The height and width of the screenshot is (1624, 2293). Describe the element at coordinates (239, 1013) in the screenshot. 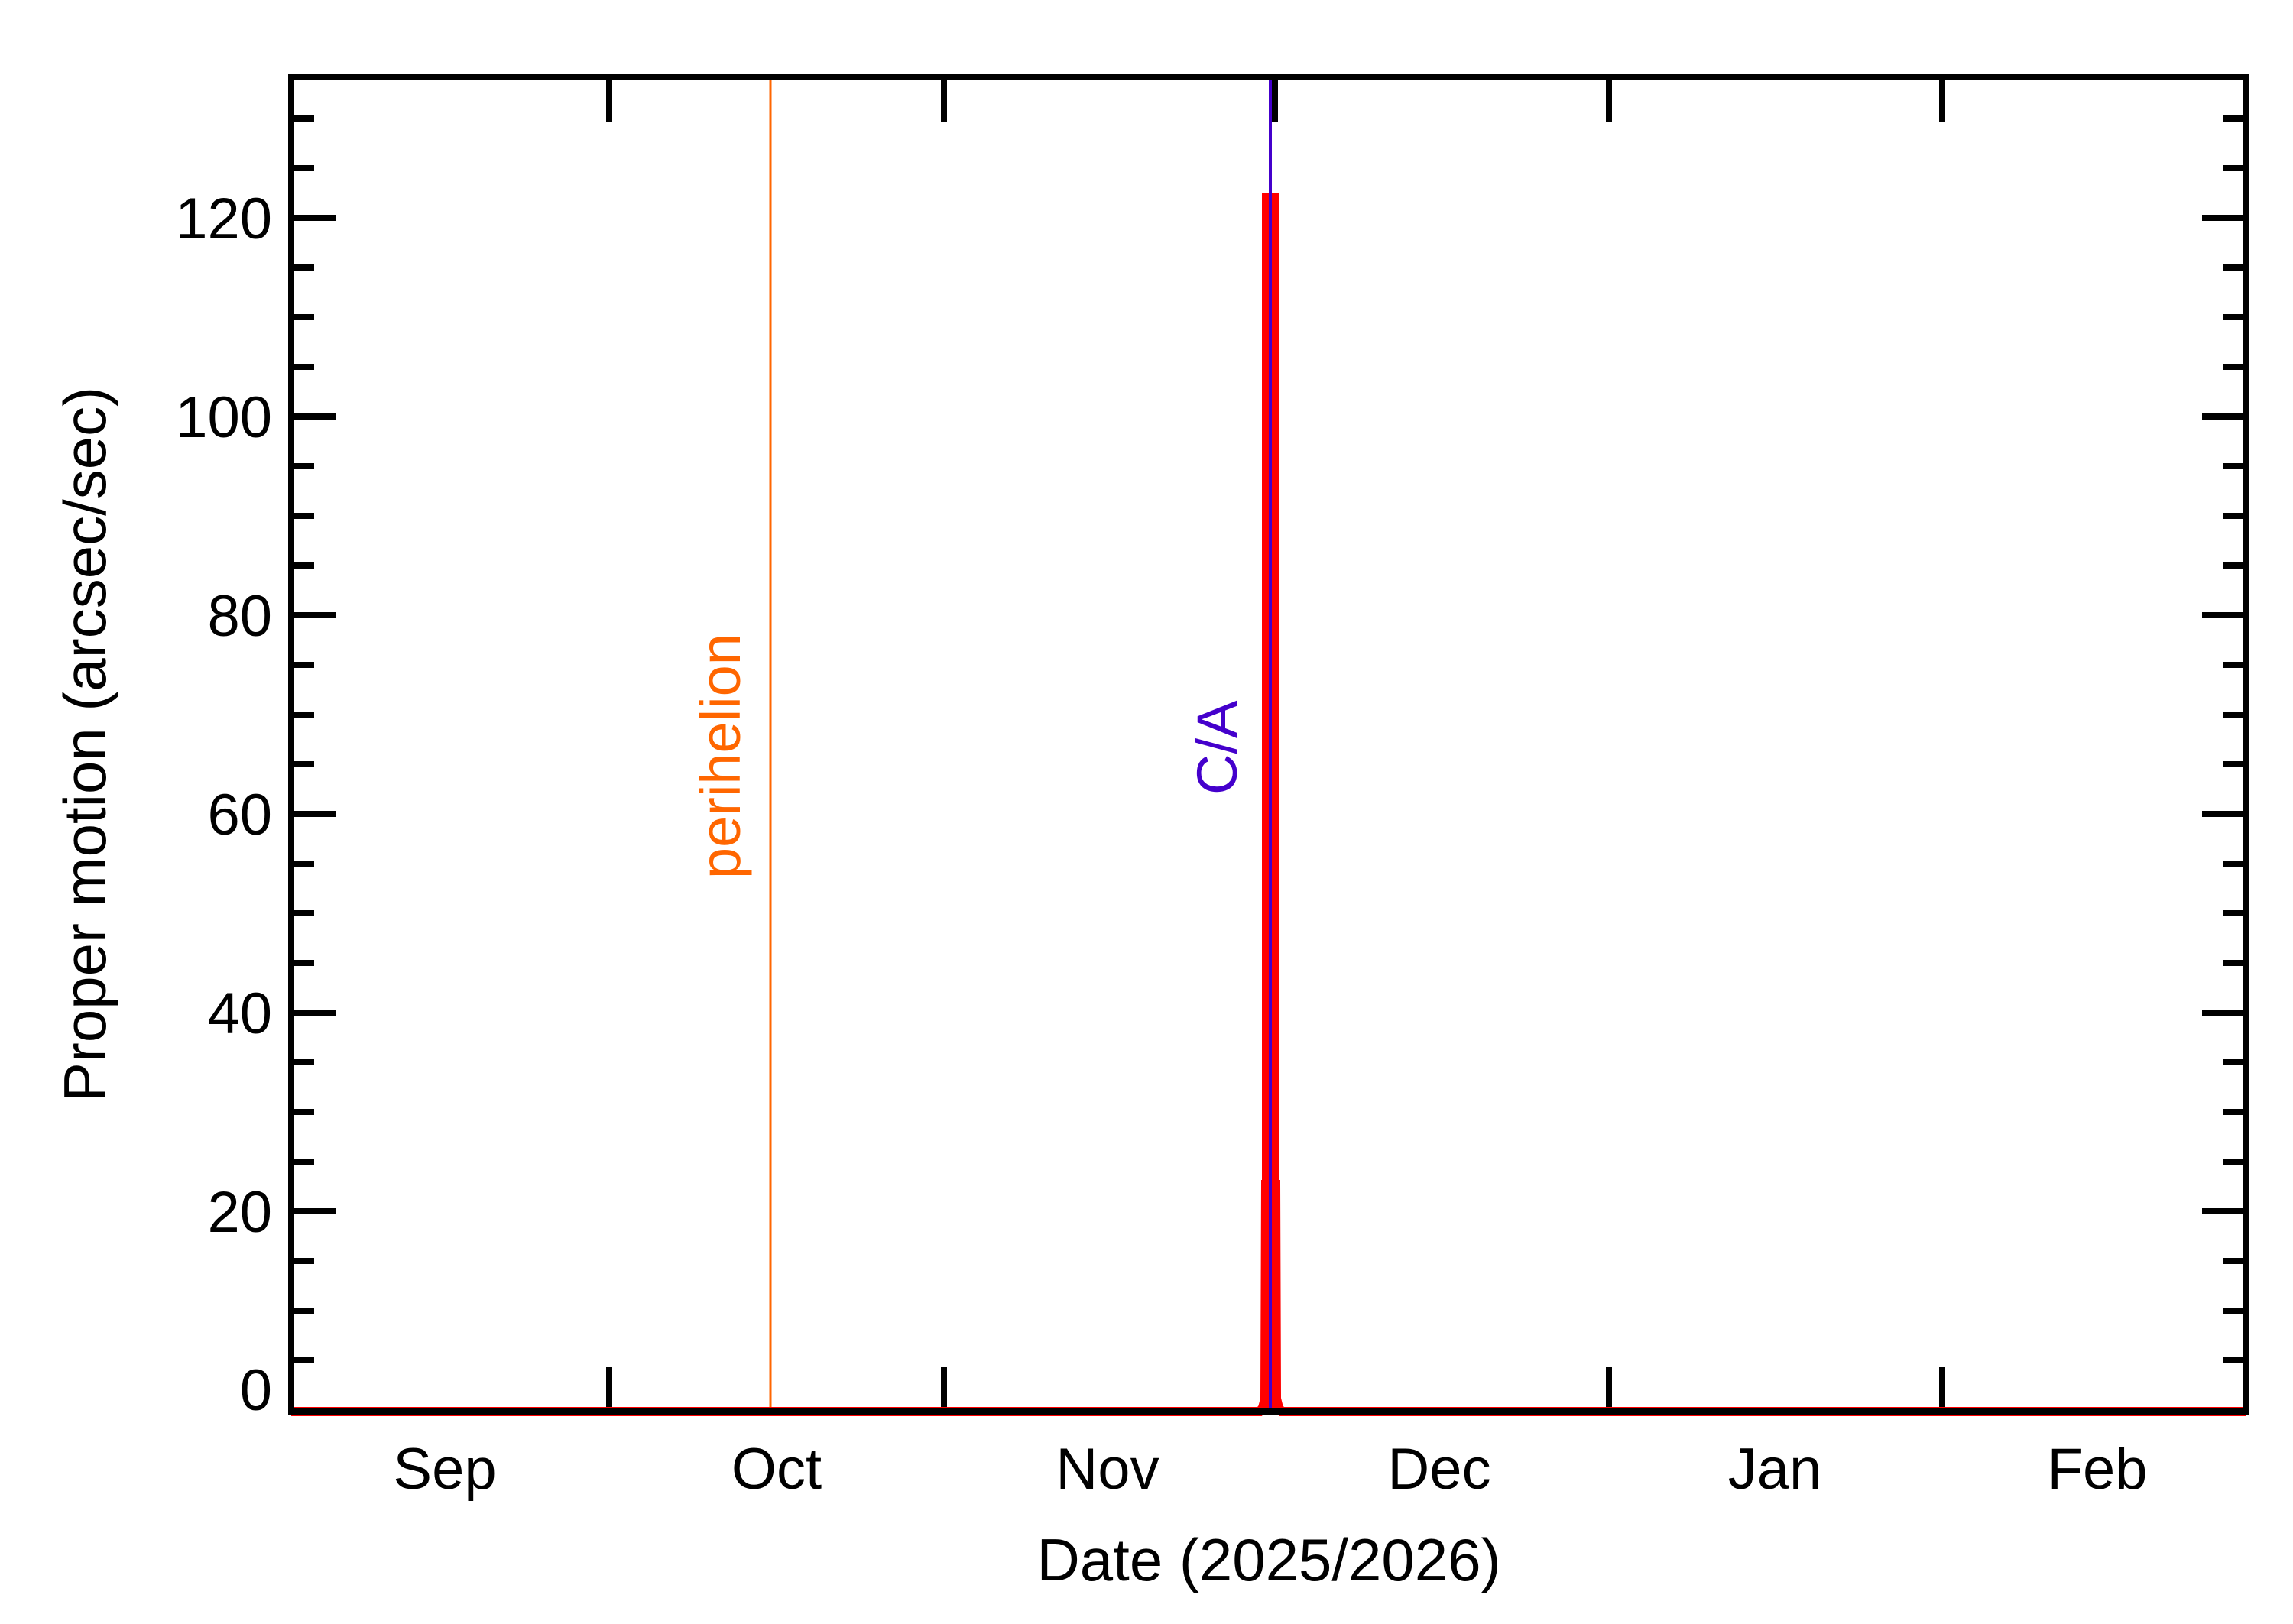

I see `y-tick-label: 40` at that location.